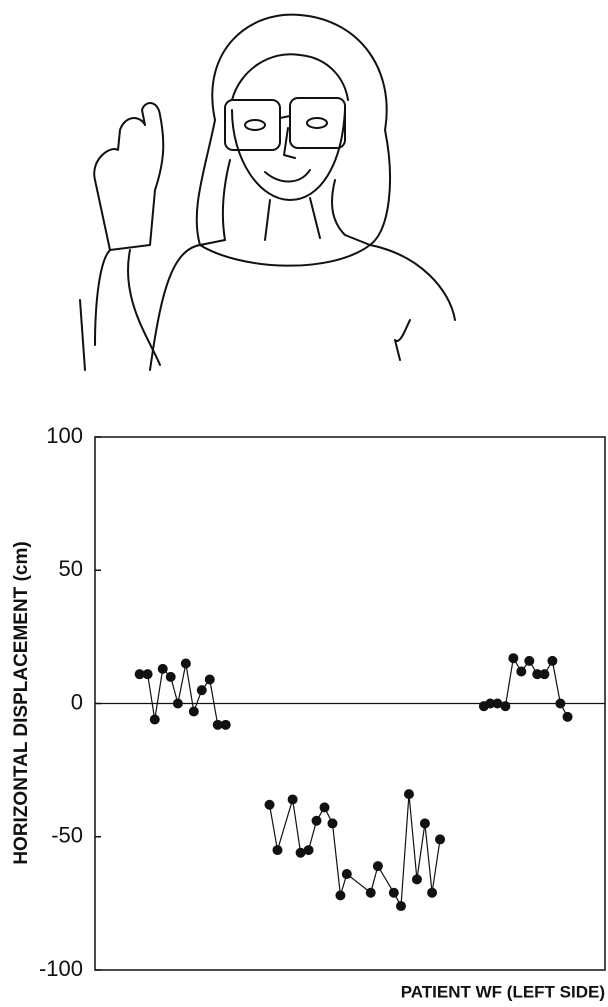 The height and width of the screenshot is (1007, 608). I want to click on y-tick-label: 0, so click(77, 701).